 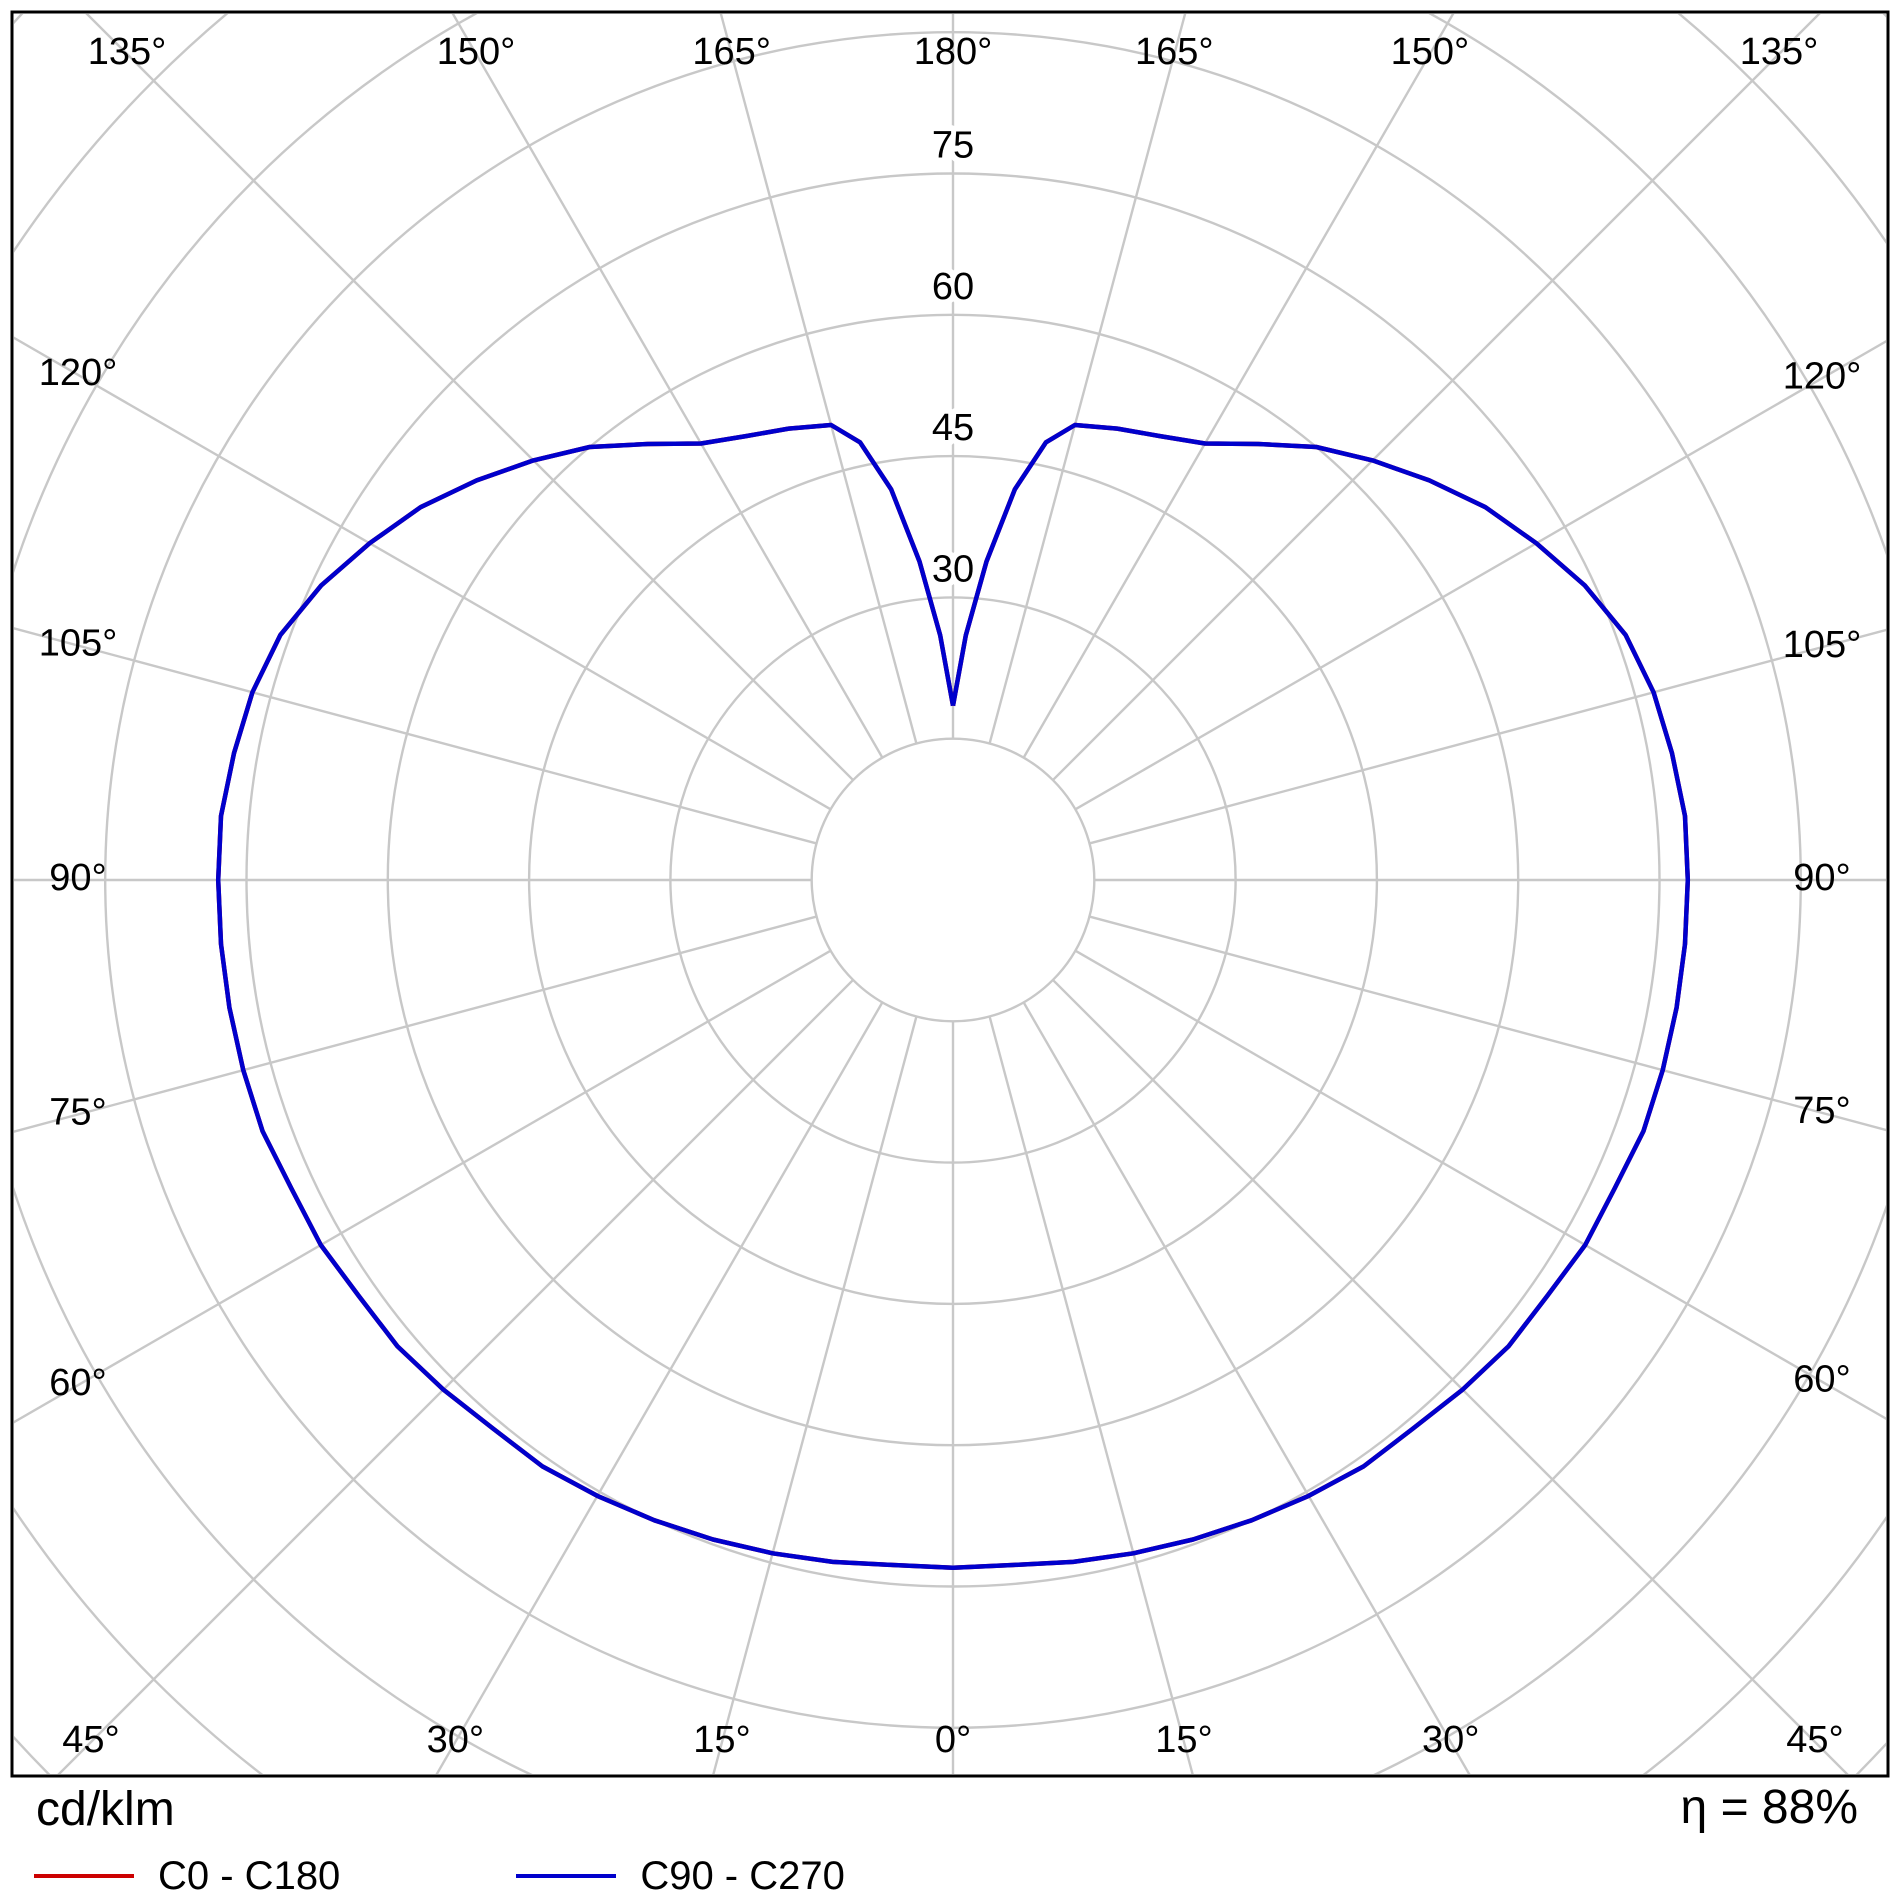 What do you see at coordinates (249, 1876) in the screenshot?
I see `legend-label-c0-c180: C0 - C180` at bounding box center [249, 1876].